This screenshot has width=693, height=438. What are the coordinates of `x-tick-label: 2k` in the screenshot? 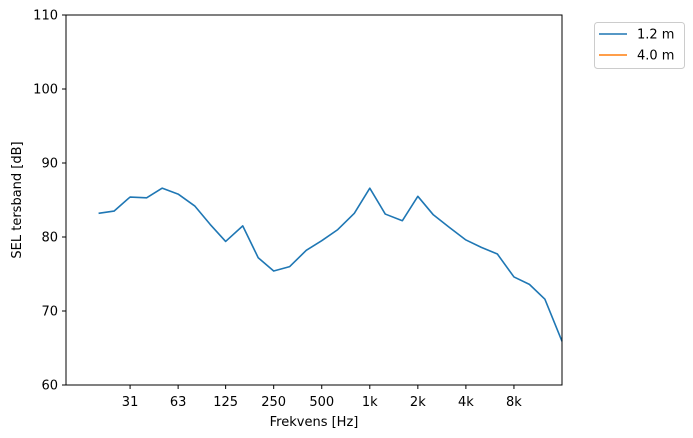 It's located at (418, 402).